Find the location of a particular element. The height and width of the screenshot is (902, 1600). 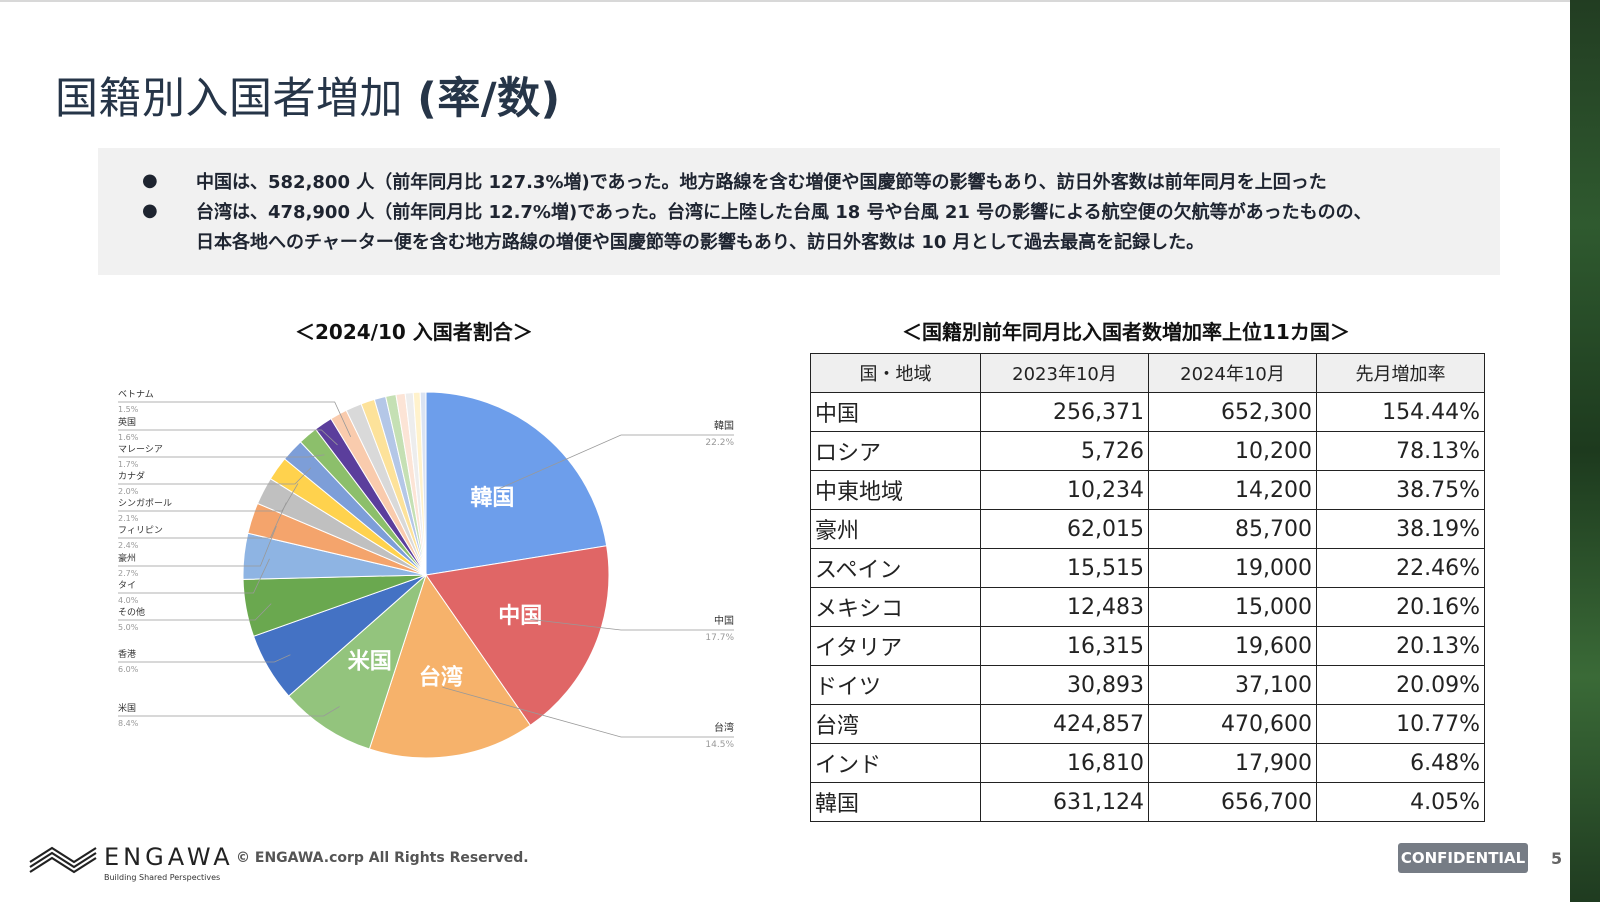

pie-slice-米国 is located at coordinates (358, 661).